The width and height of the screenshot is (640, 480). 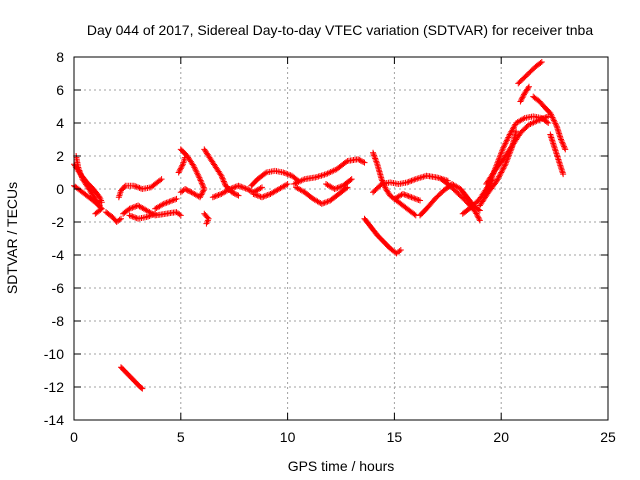 What do you see at coordinates (60, 189) in the screenshot?
I see `y-tick-label: 0` at bounding box center [60, 189].